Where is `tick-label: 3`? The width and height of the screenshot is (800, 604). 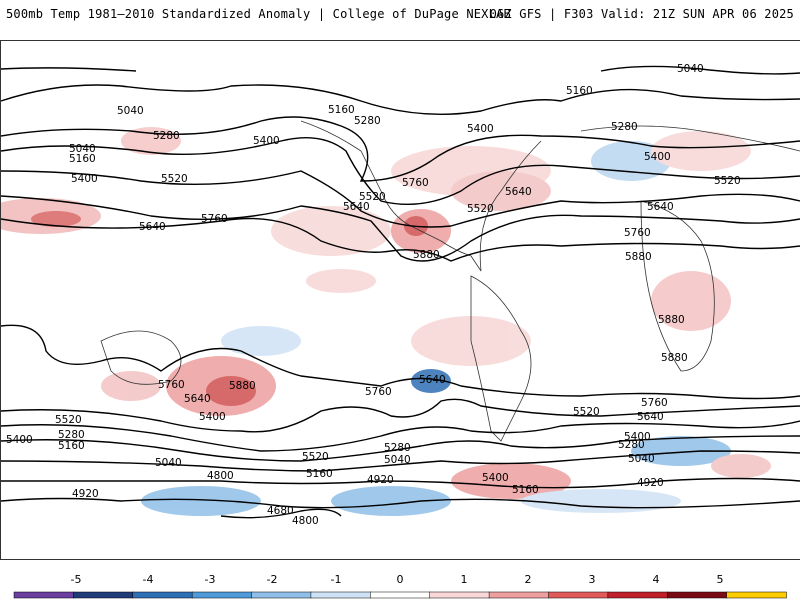
tick-label: 3 is located at coordinates (592, 579).